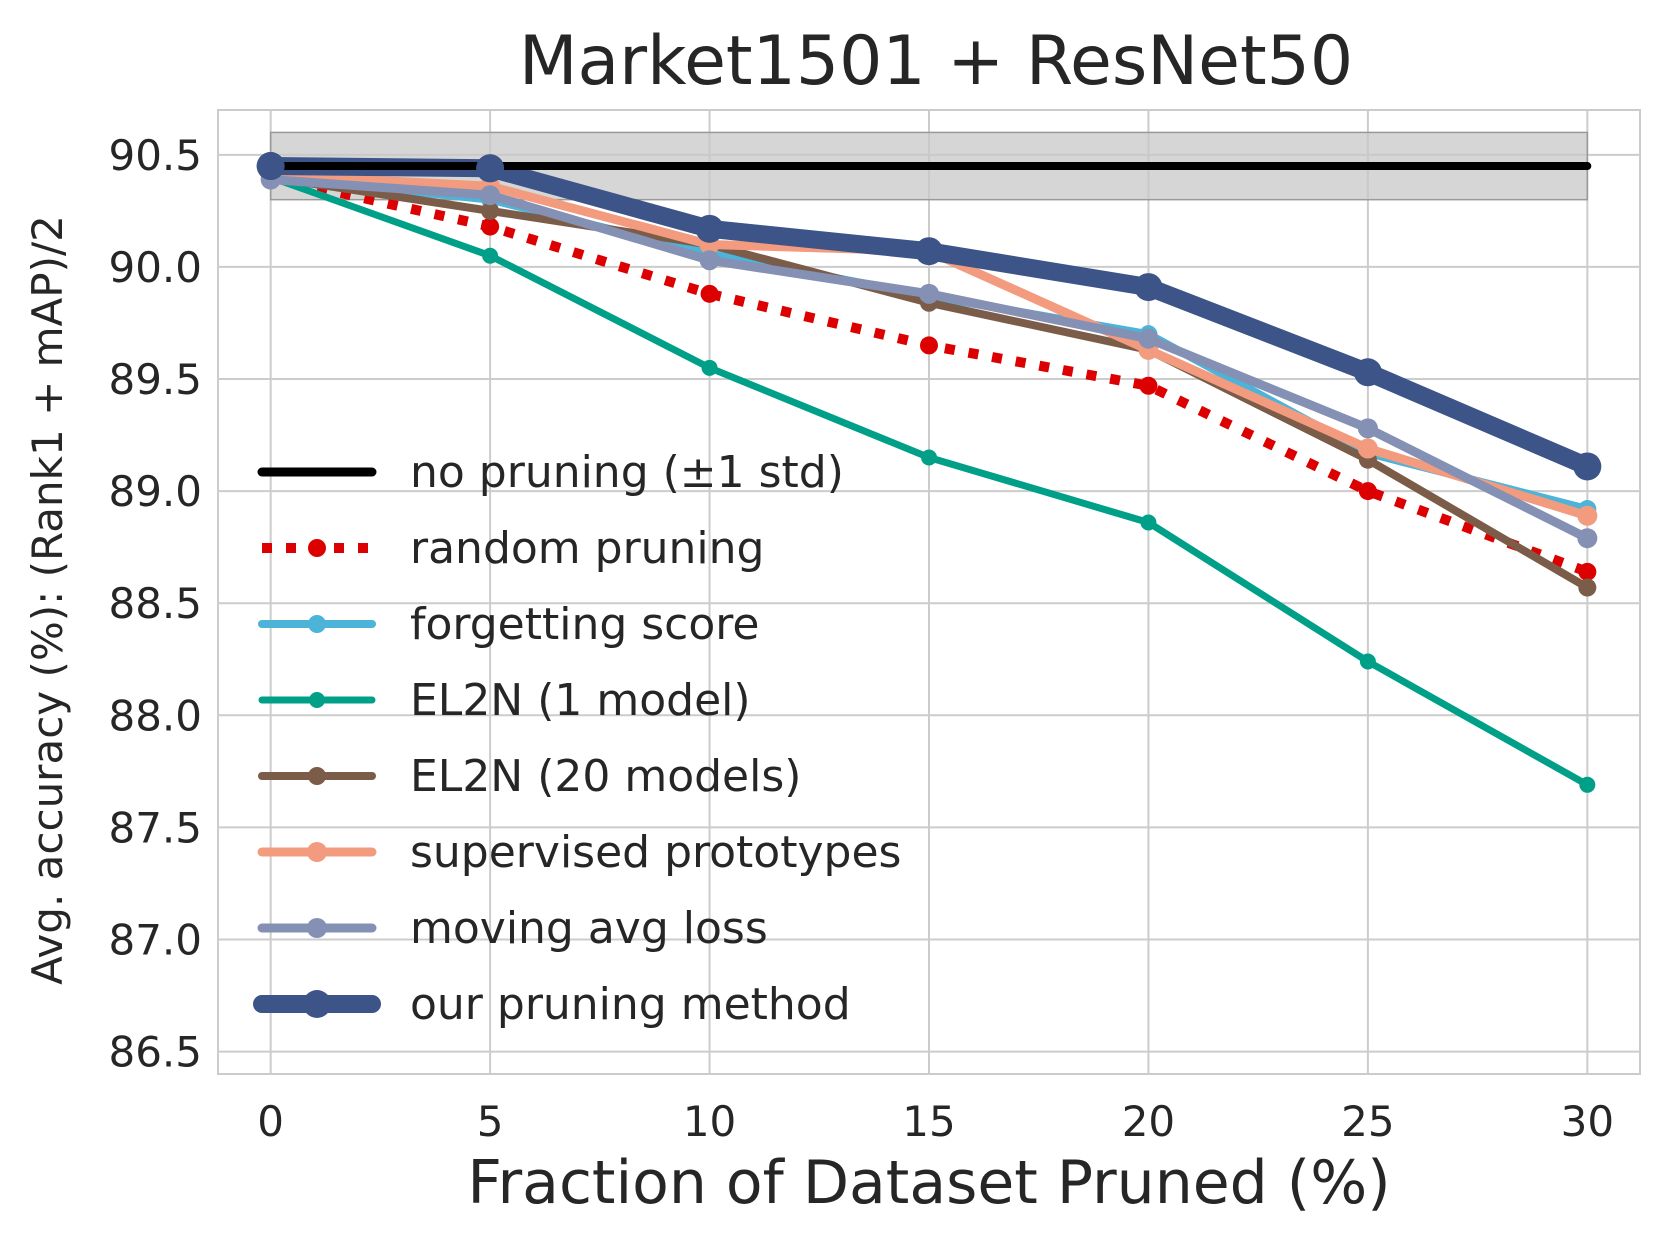 This screenshot has width=1662, height=1239. Describe the element at coordinates (155, 1052) in the screenshot. I see `y-tick-label: 86.5` at that location.